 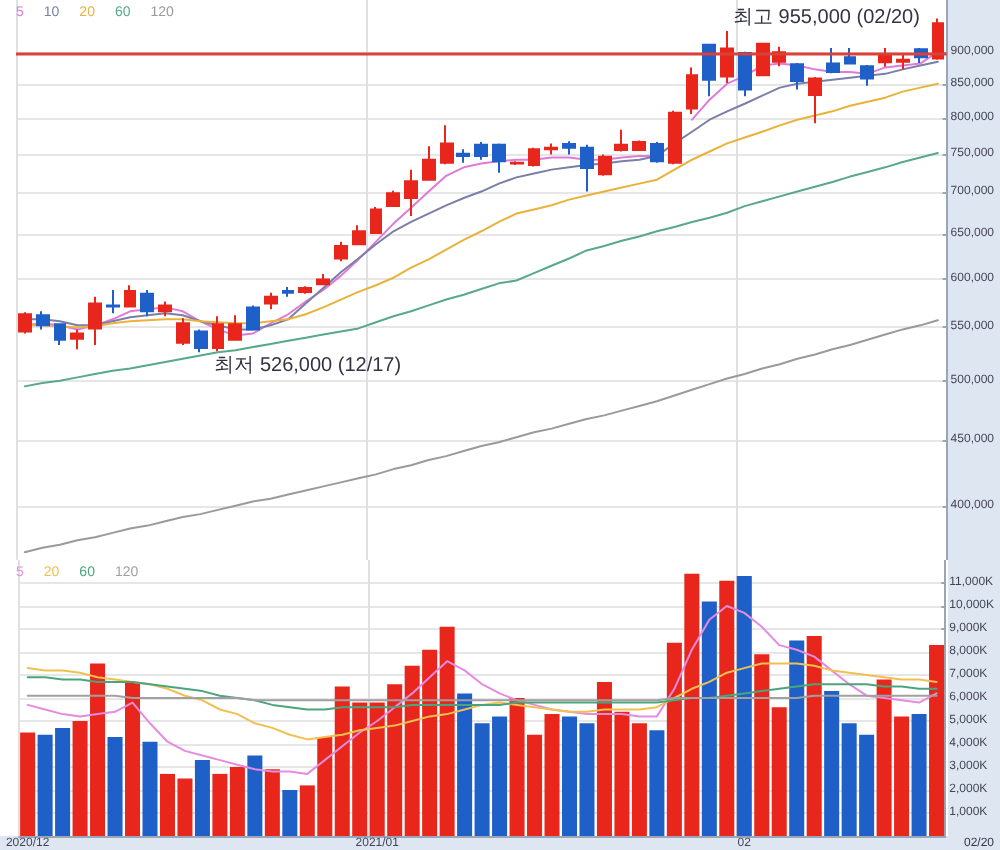 What do you see at coordinates (308, 366) in the screenshot?
I see `annotation: 최저 526,000 (12/17)` at bounding box center [308, 366].